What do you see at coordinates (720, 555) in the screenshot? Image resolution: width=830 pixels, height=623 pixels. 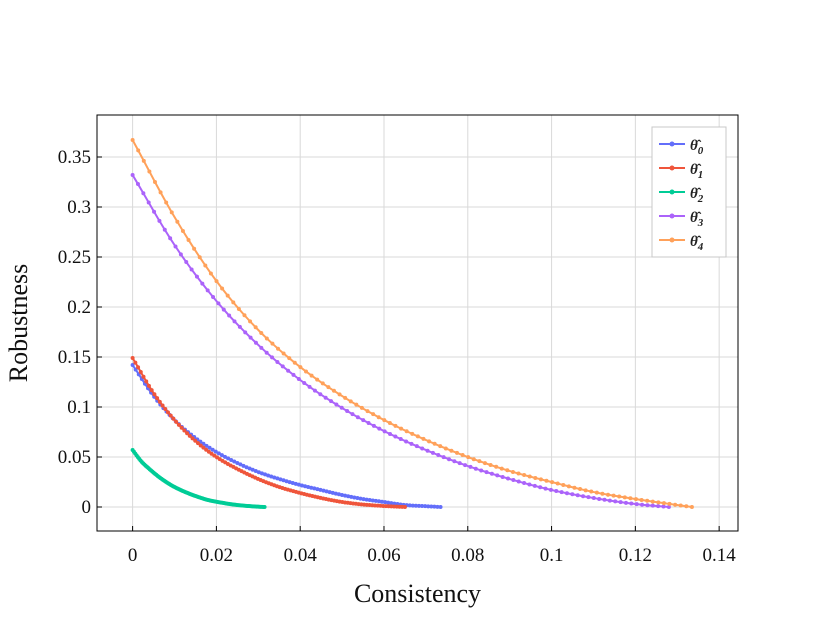 I see `x-tick-label-7: 0.14` at bounding box center [720, 555].